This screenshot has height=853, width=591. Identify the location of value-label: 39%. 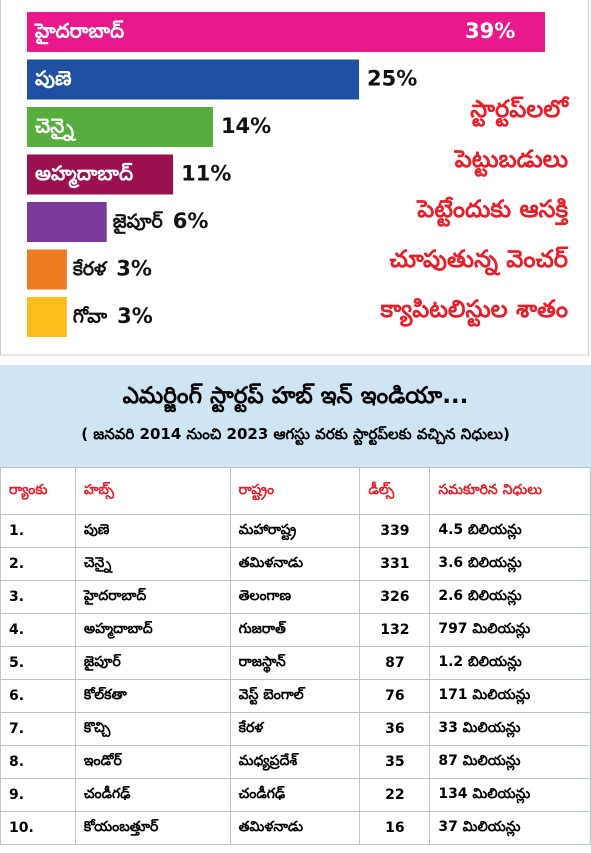
(490, 31).